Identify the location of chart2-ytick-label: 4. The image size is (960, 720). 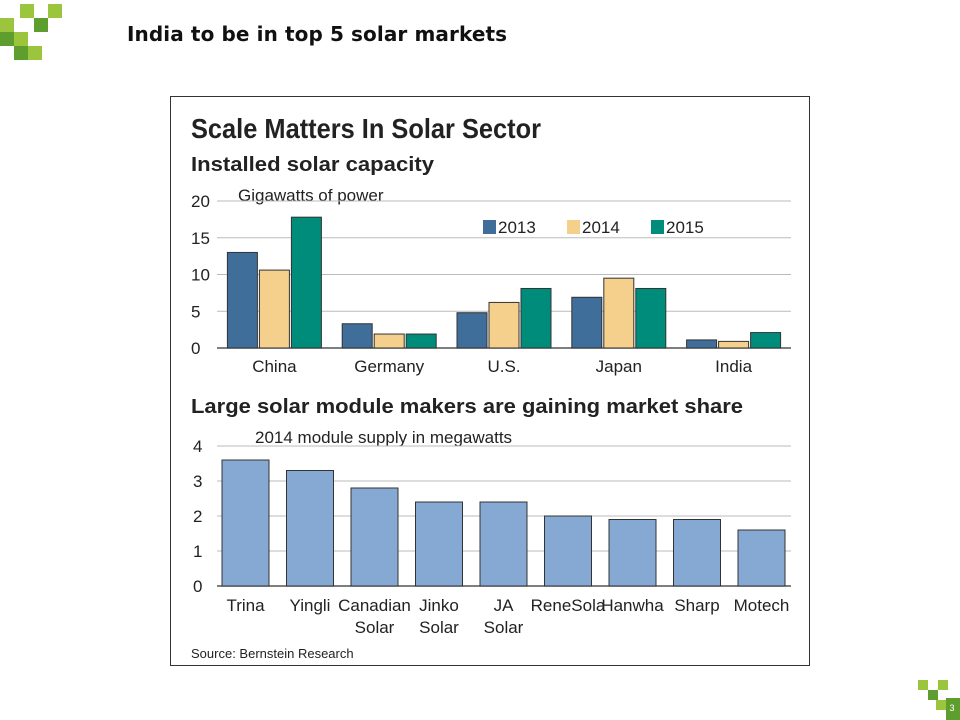
(197, 446).